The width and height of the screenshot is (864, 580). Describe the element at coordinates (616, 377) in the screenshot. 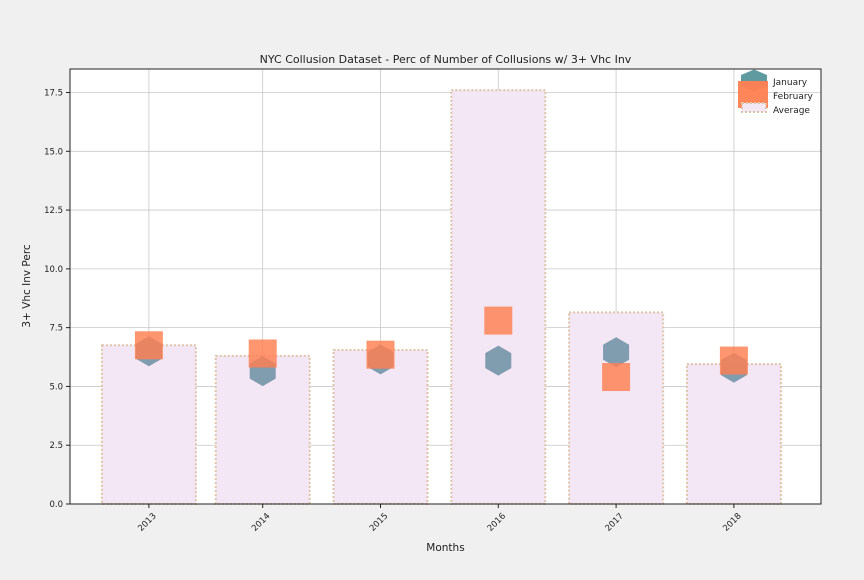

I see `marker-february-2017` at that location.